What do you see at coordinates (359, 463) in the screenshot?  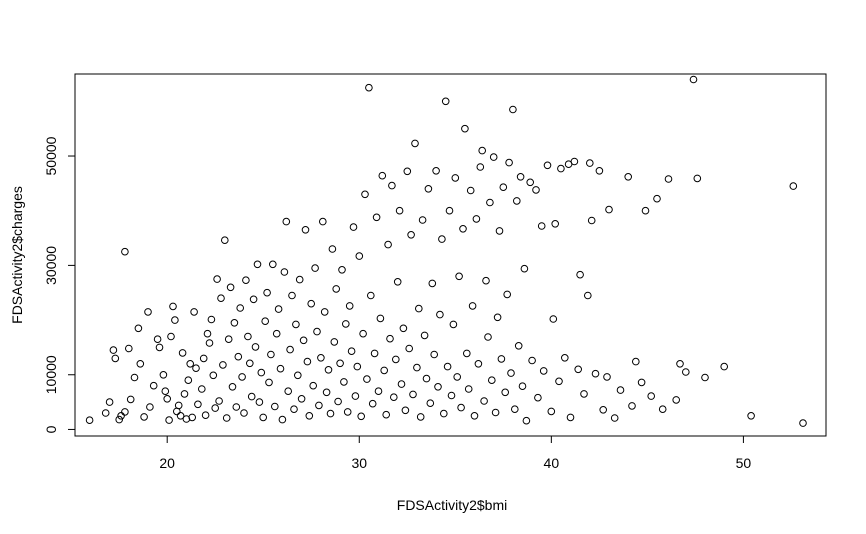 I see `x-tick-label: 30` at bounding box center [359, 463].